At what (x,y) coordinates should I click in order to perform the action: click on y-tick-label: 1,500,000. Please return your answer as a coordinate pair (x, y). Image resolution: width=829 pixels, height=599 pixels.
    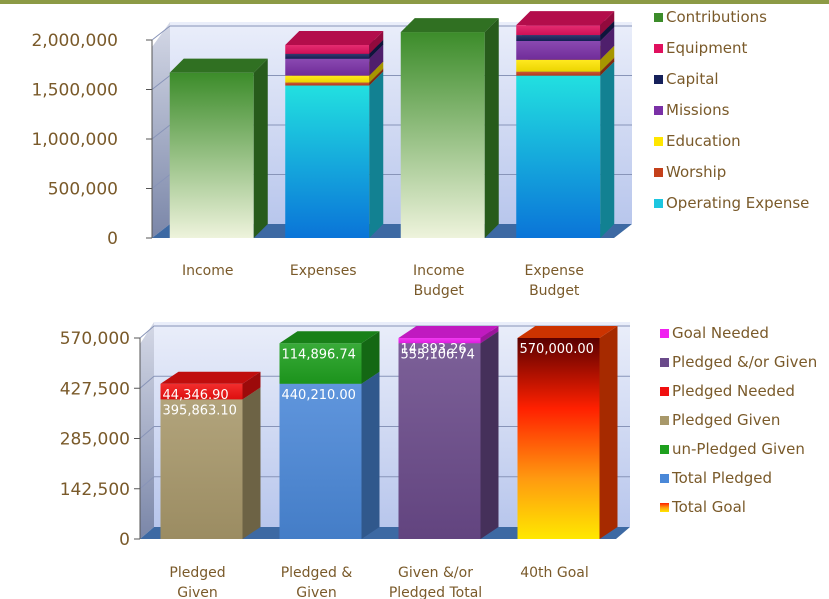
    Looking at the image, I should click on (74, 91).